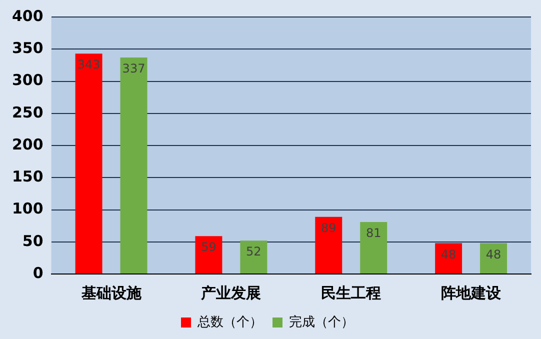 This screenshot has width=541, height=339. I want to click on y-tick-label: 300, so click(28, 80).